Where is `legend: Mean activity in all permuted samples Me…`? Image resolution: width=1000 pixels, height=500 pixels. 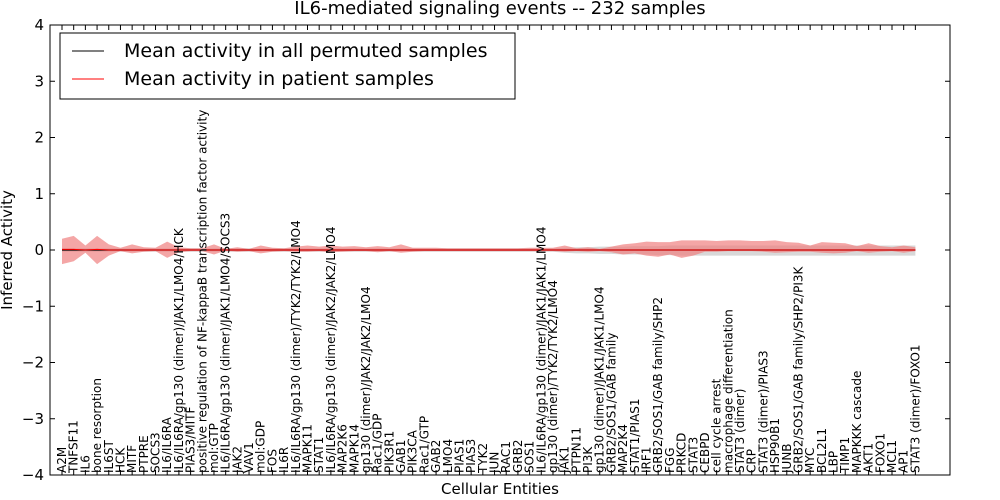
legend: Mean activity in all permuted samples Me… is located at coordinates (287, 66).